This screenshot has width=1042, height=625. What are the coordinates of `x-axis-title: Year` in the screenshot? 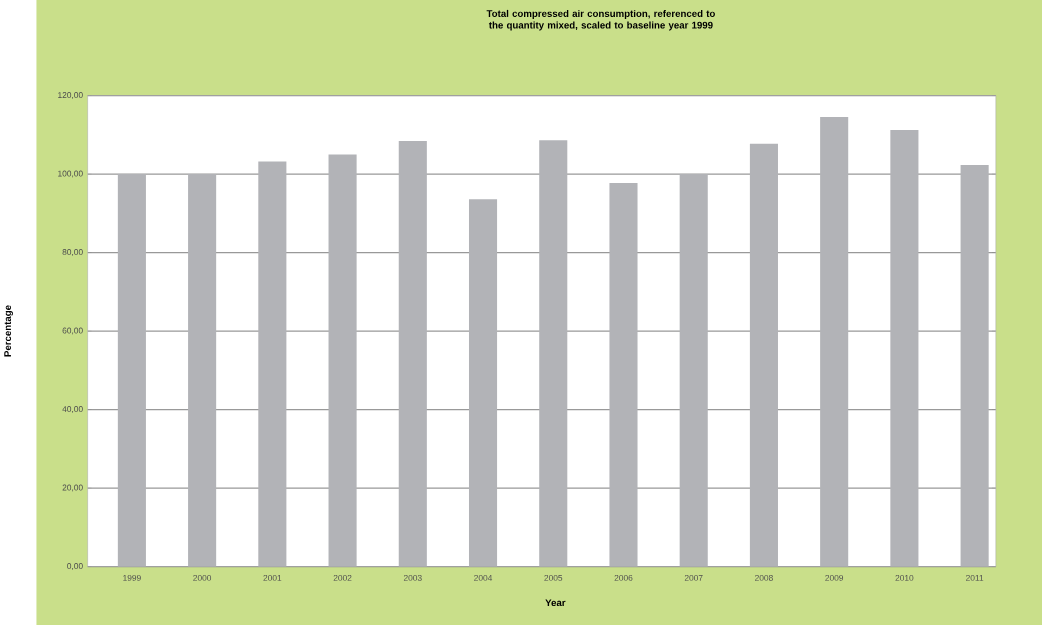 It's located at (555, 602).